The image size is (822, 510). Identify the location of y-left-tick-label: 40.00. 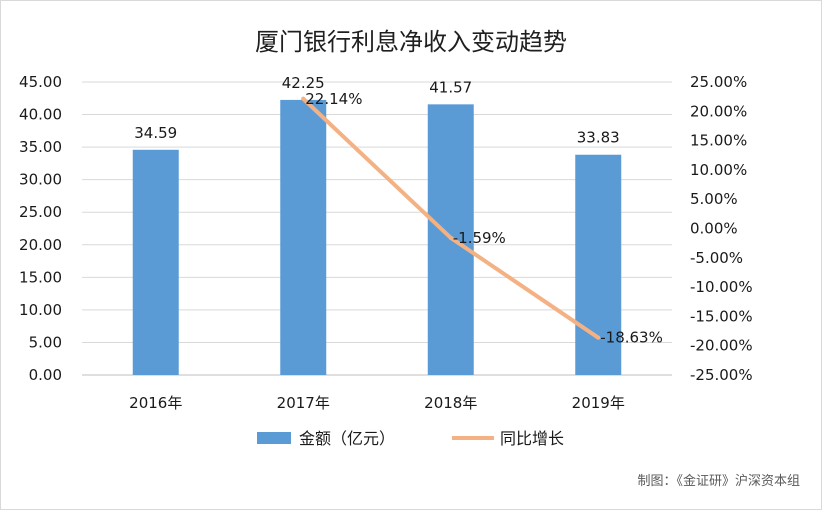
(40, 115).